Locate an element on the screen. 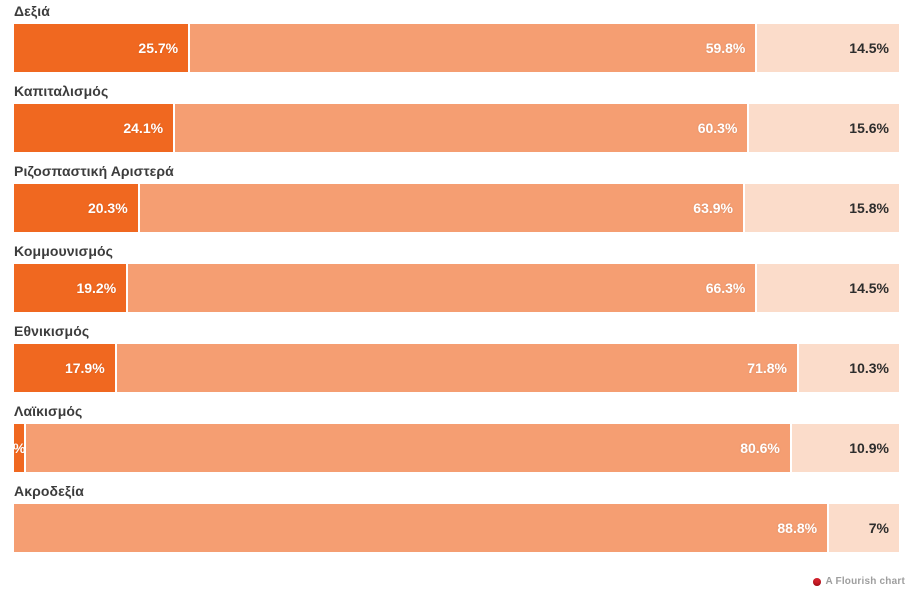  bar-segment-medium: 80.6% is located at coordinates (409, 448).